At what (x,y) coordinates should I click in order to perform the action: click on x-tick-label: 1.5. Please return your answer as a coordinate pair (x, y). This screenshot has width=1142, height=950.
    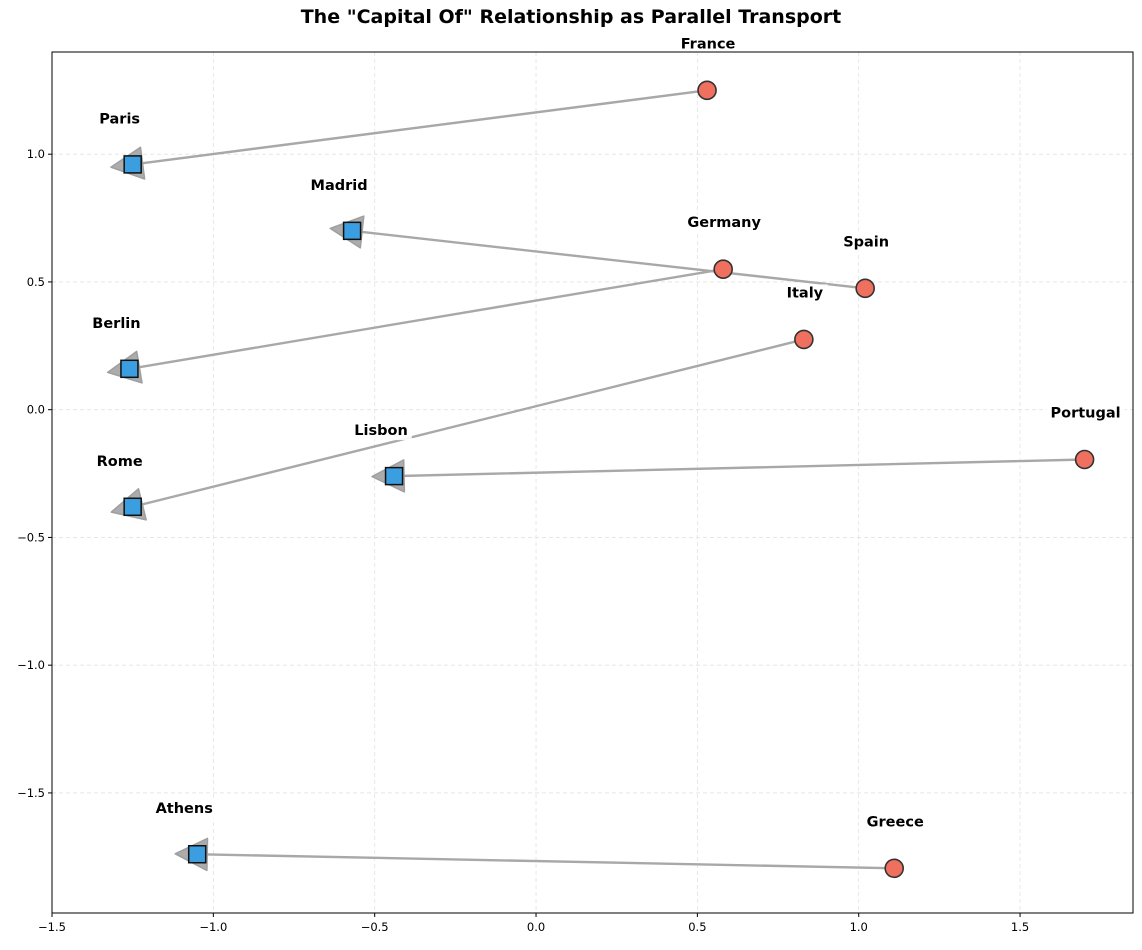
    Looking at the image, I should click on (1020, 927).